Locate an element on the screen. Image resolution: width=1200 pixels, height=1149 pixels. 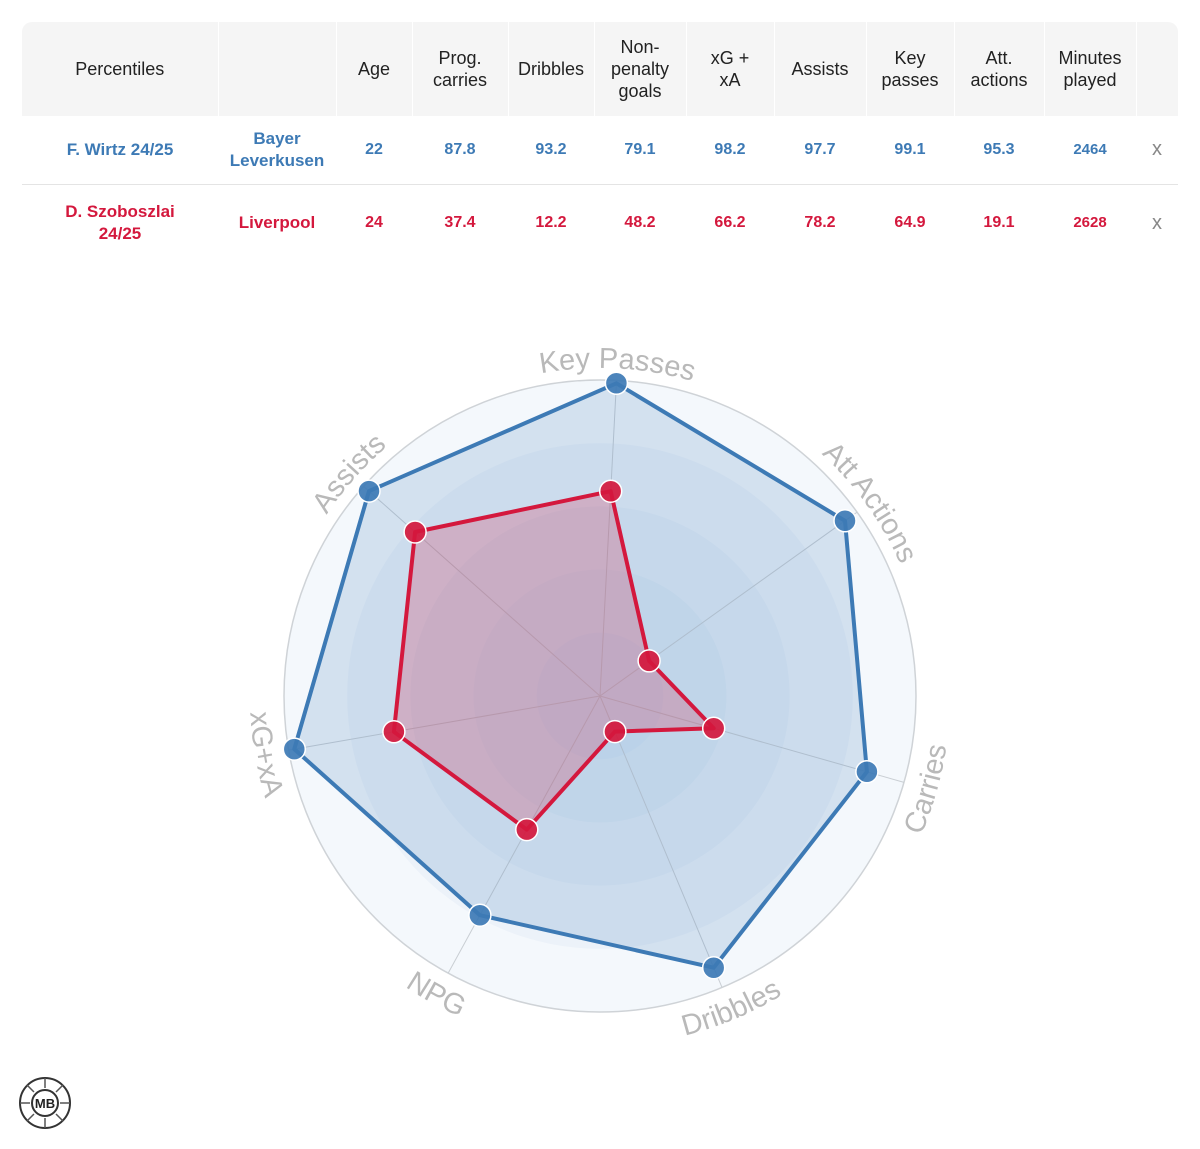
column-header-0: Percentiles is located at coordinates (120, 69).